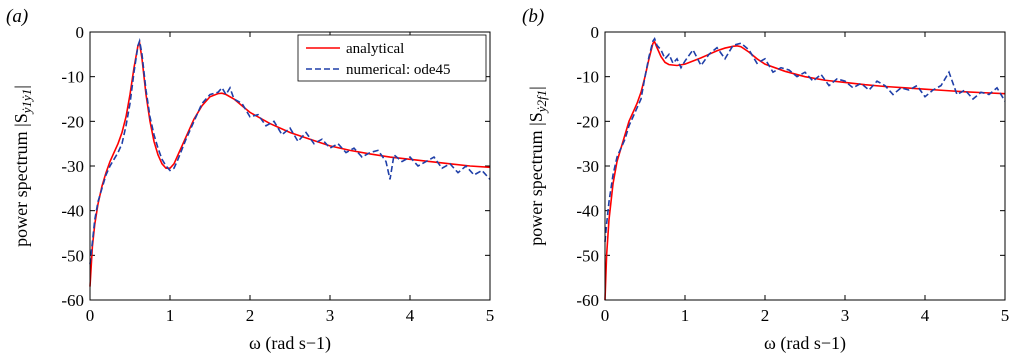  What do you see at coordinates (290, 315) in the screenshot?
I see `panel-a-x-tick-labels: 0 1 2 3 4 5` at bounding box center [290, 315].